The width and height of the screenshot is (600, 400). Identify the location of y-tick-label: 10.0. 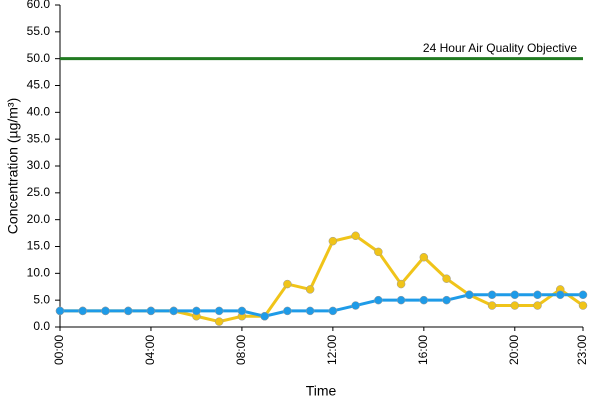
(39, 273).